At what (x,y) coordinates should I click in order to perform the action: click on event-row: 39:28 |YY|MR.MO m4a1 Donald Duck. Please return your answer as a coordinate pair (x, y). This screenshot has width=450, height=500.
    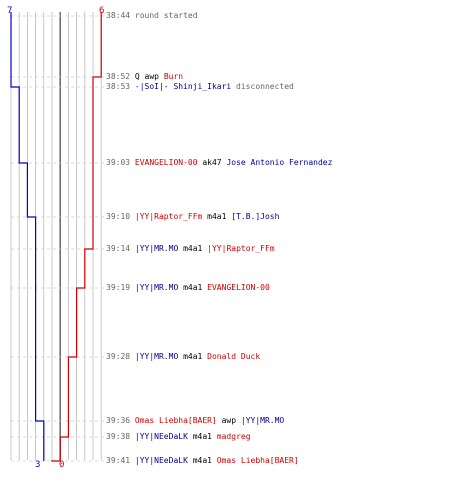
    Looking at the image, I should click on (183, 357).